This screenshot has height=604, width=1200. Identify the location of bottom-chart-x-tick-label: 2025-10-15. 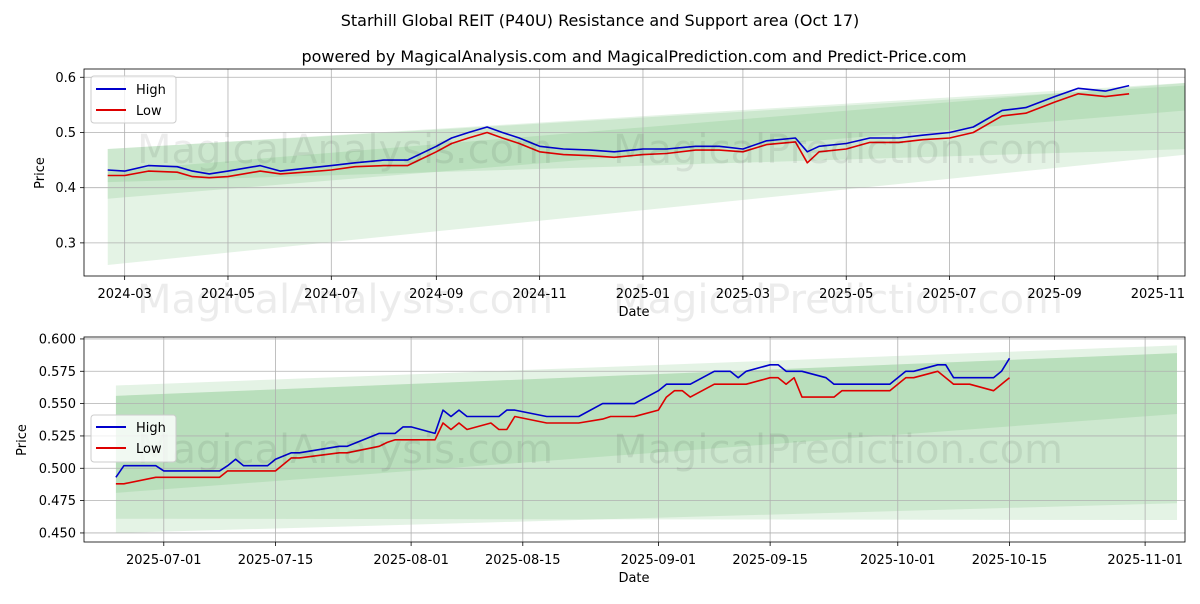
(1010, 560).